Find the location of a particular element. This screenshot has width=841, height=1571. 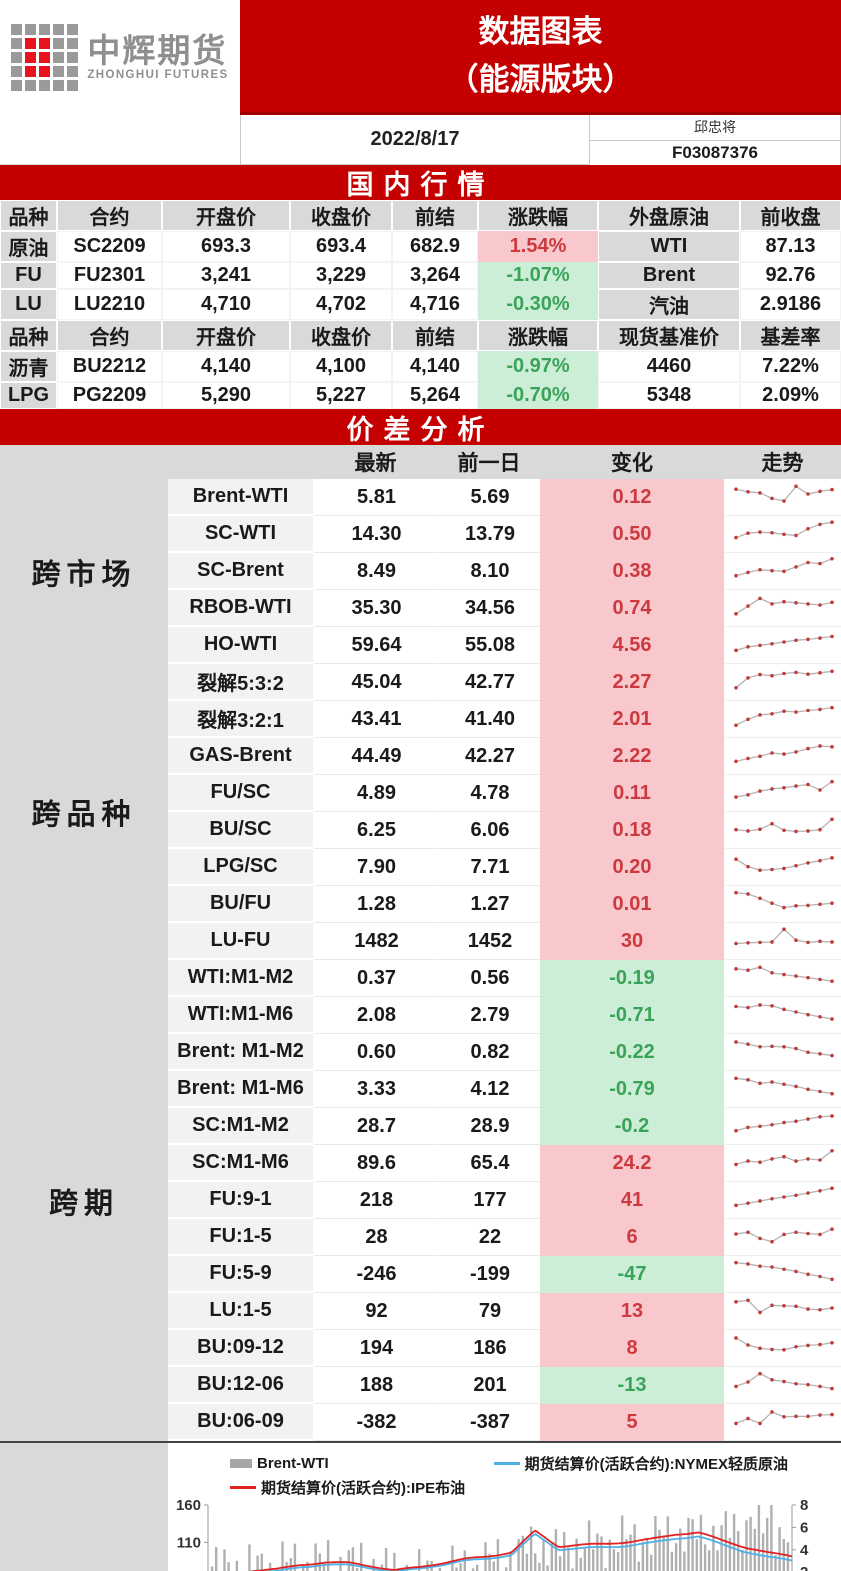

analyst-id: F03087376 is located at coordinates (715, 152).